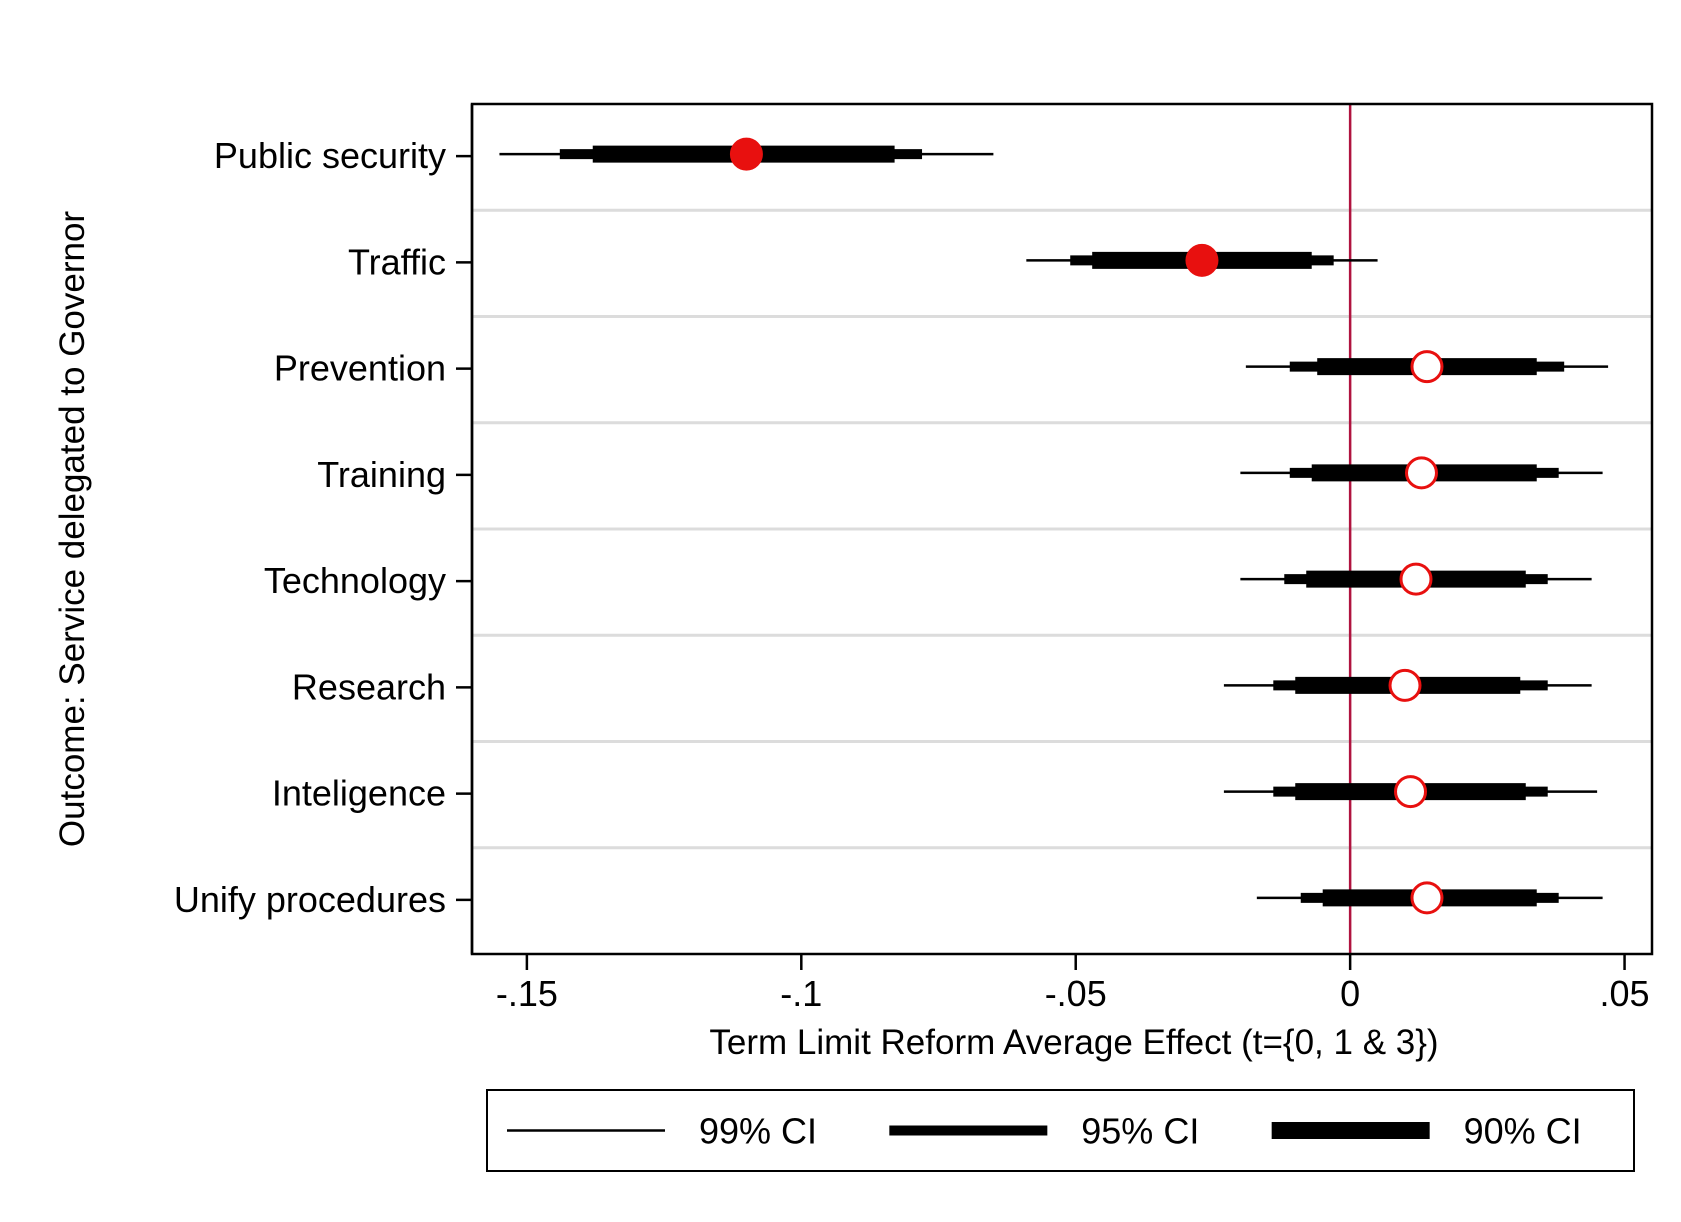 The width and height of the screenshot is (1681, 1222). Describe the element at coordinates (397, 261) in the screenshot. I see `y-tick-label: Traffic` at that location.